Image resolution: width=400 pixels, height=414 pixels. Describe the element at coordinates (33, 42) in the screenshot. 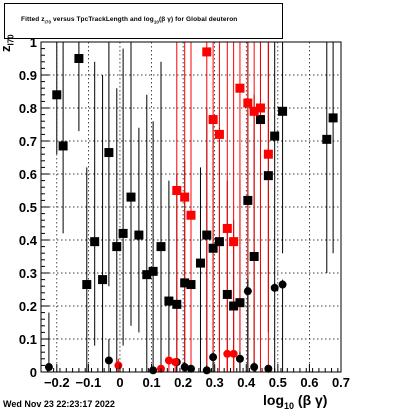

I see `y-tick-label: 1` at that location.